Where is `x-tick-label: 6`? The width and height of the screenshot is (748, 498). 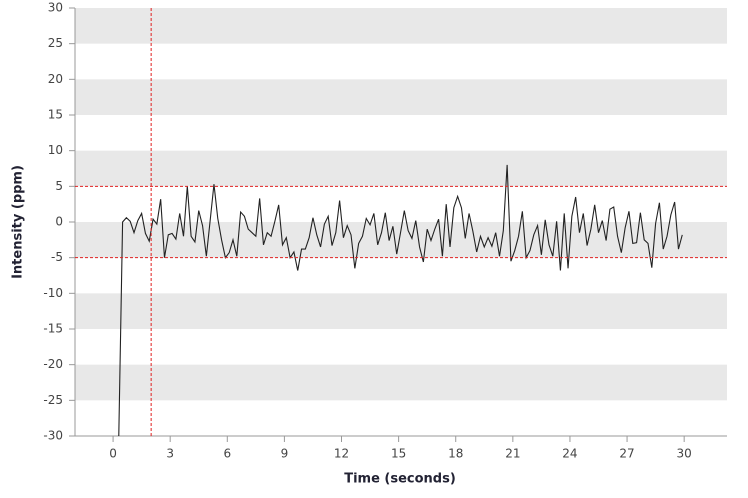
x-tick-label: 6 is located at coordinates (227, 454).